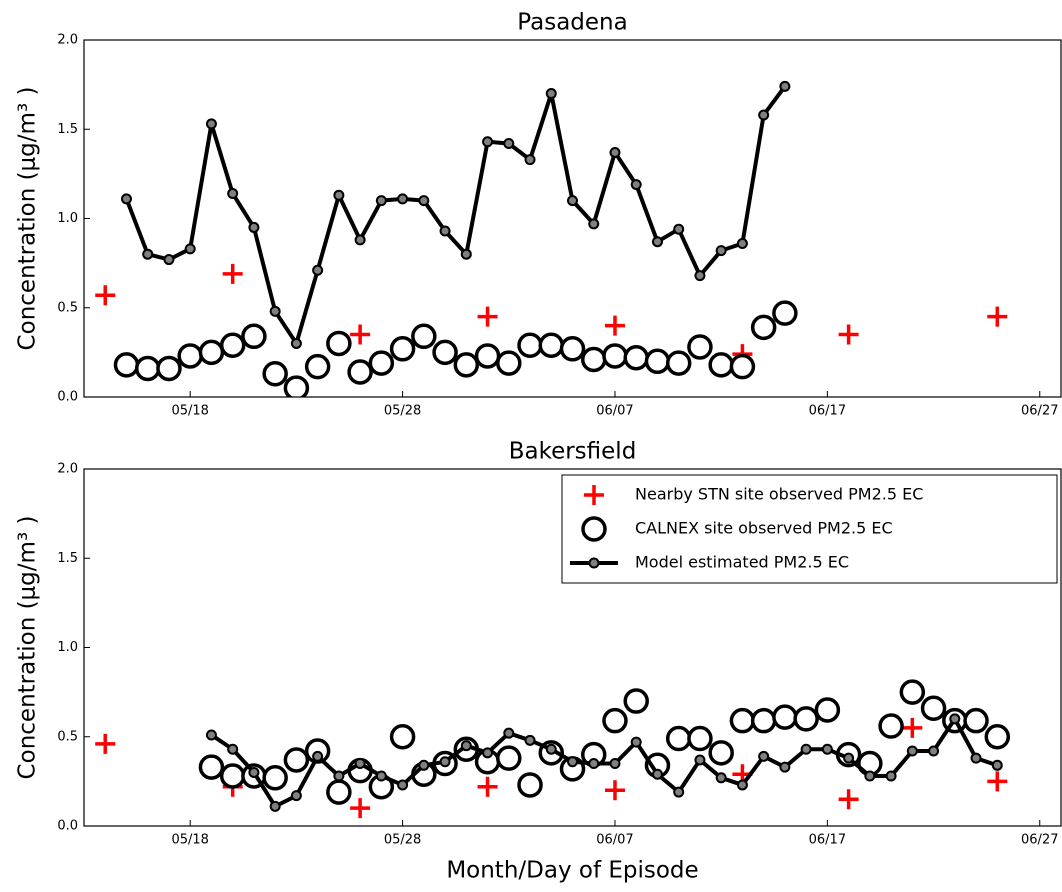 The height and width of the screenshot is (892, 1062). Describe the element at coordinates (573, 452) in the screenshot. I see `chart-title: Bakersfield` at that location.